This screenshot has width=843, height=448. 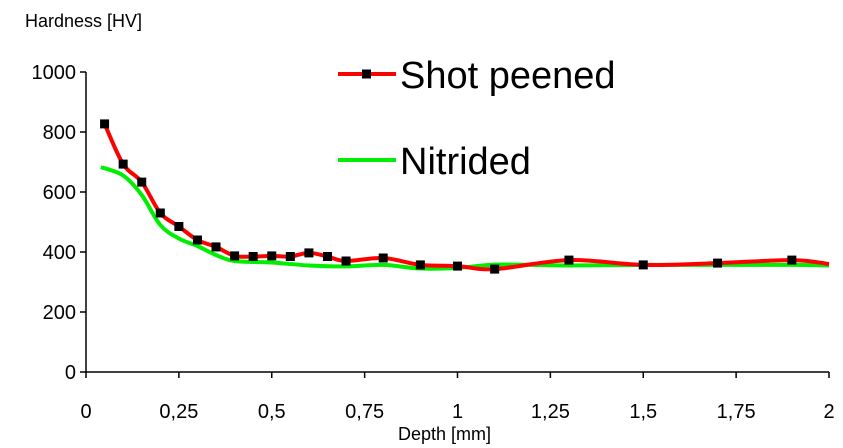 What do you see at coordinates (366, 74) in the screenshot?
I see `legend-marker-shot-peened` at bounding box center [366, 74].